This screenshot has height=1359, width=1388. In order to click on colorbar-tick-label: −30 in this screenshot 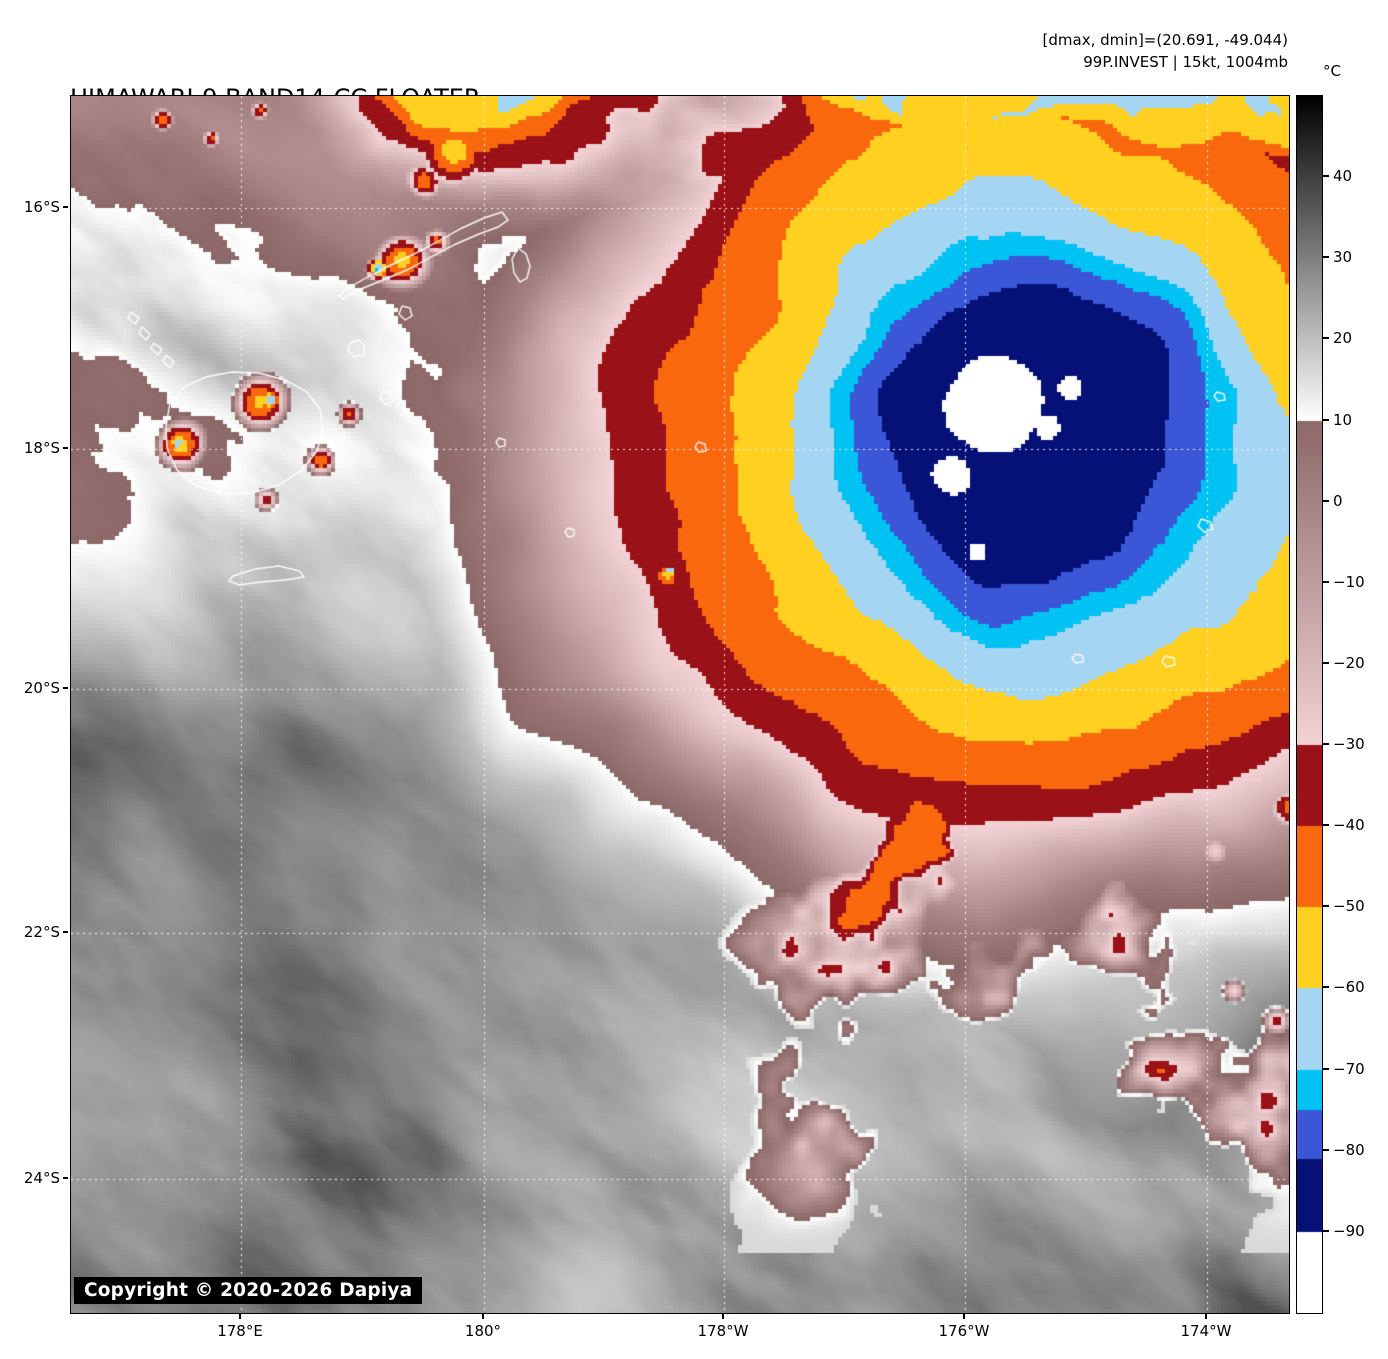, I will do `click(1349, 744)`.